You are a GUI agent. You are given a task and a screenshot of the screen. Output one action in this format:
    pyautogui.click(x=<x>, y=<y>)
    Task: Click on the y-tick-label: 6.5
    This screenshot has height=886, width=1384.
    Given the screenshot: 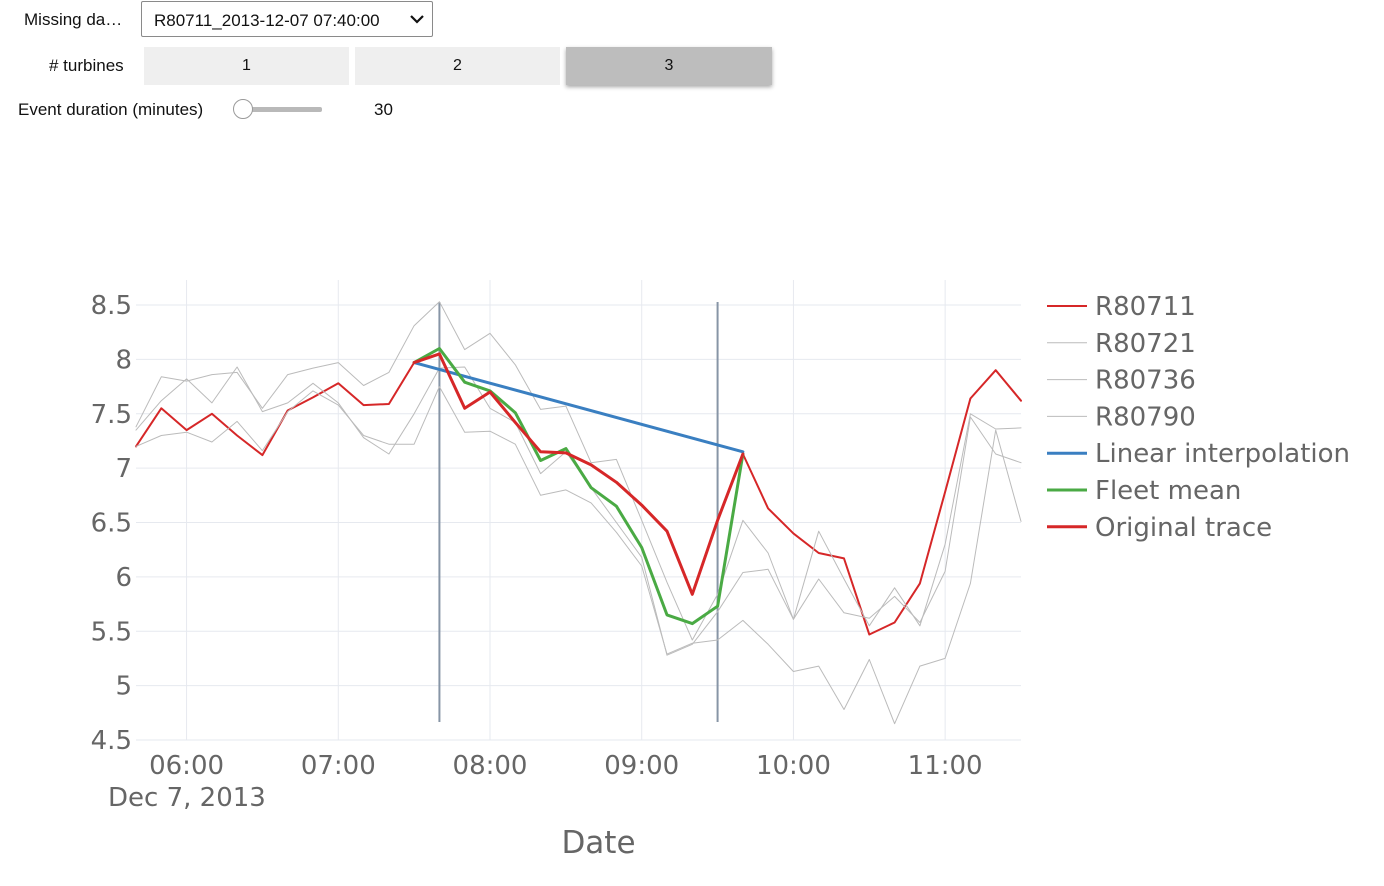 What is the action you would take?
    pyautogui.click(x=111, y=524)
    